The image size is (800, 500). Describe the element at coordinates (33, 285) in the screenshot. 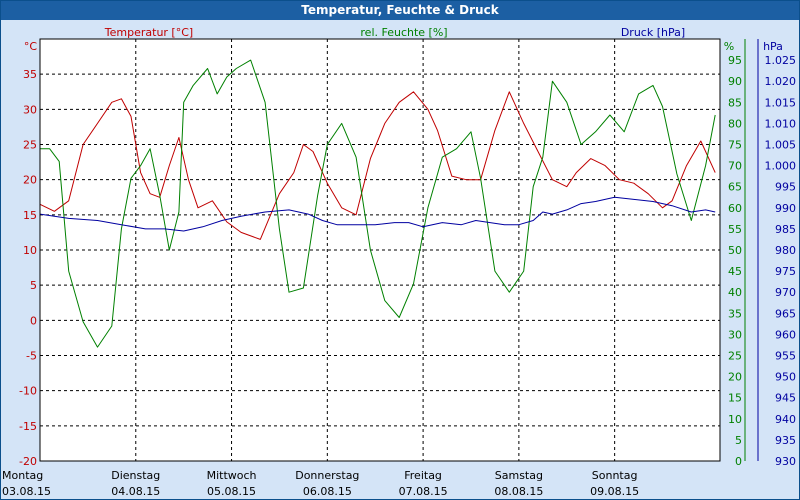

I see `temperature-tick-label: 5` at that location.